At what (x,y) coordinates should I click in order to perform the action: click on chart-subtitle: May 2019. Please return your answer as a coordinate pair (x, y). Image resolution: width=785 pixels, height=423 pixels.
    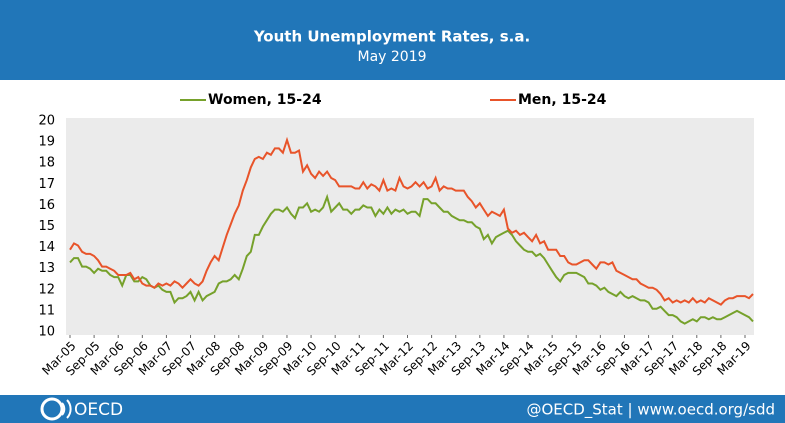
    Looking at the image, I should click on (391, 57).